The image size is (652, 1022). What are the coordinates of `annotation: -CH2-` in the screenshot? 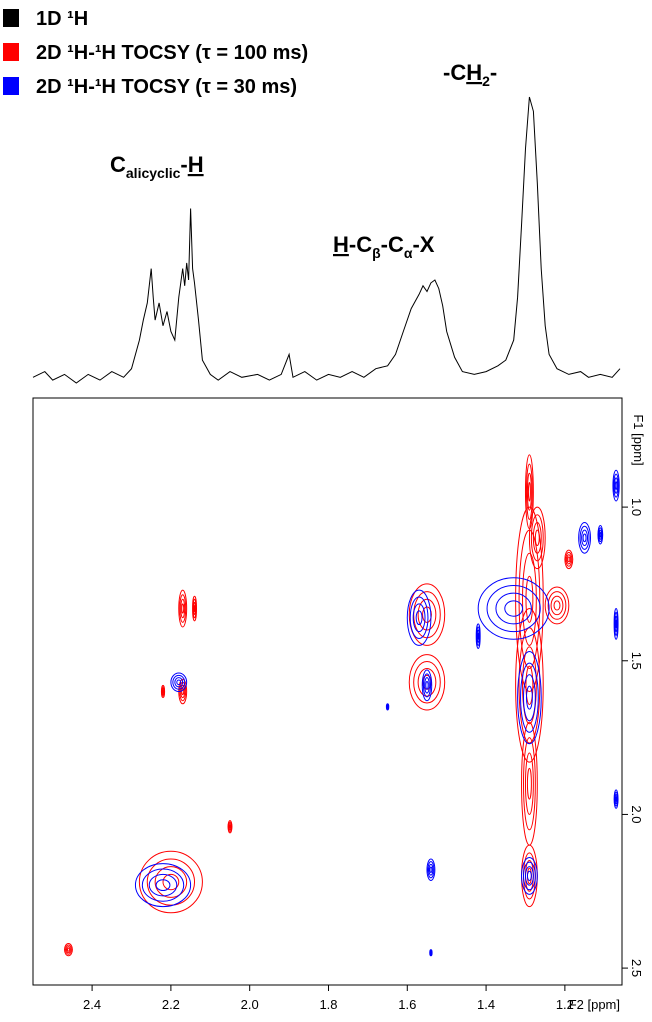 It's located at (470, 74).